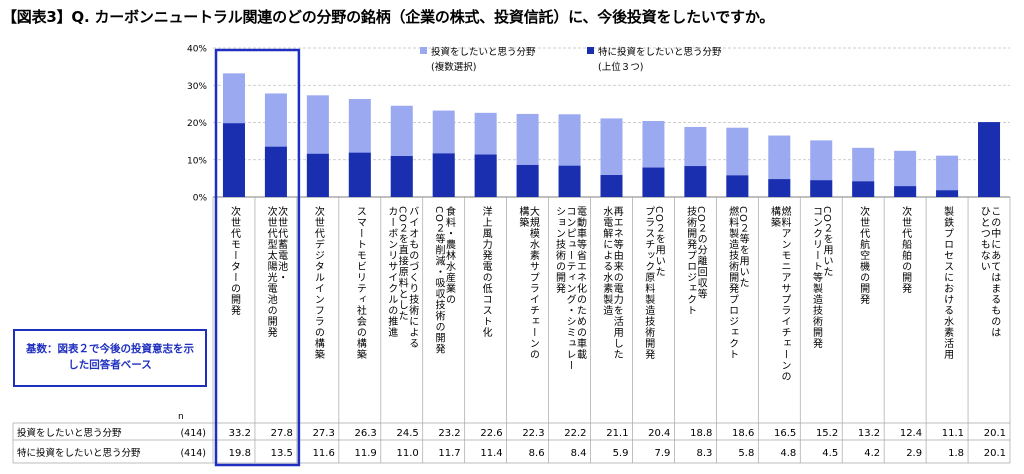 This screenshot has width=1024, height=474. What do you see at coordinates (864, 255) in the screenshot?
I see `category-label-15-line-0: 次世代航空機の開発` at bounding box center [864, 255].